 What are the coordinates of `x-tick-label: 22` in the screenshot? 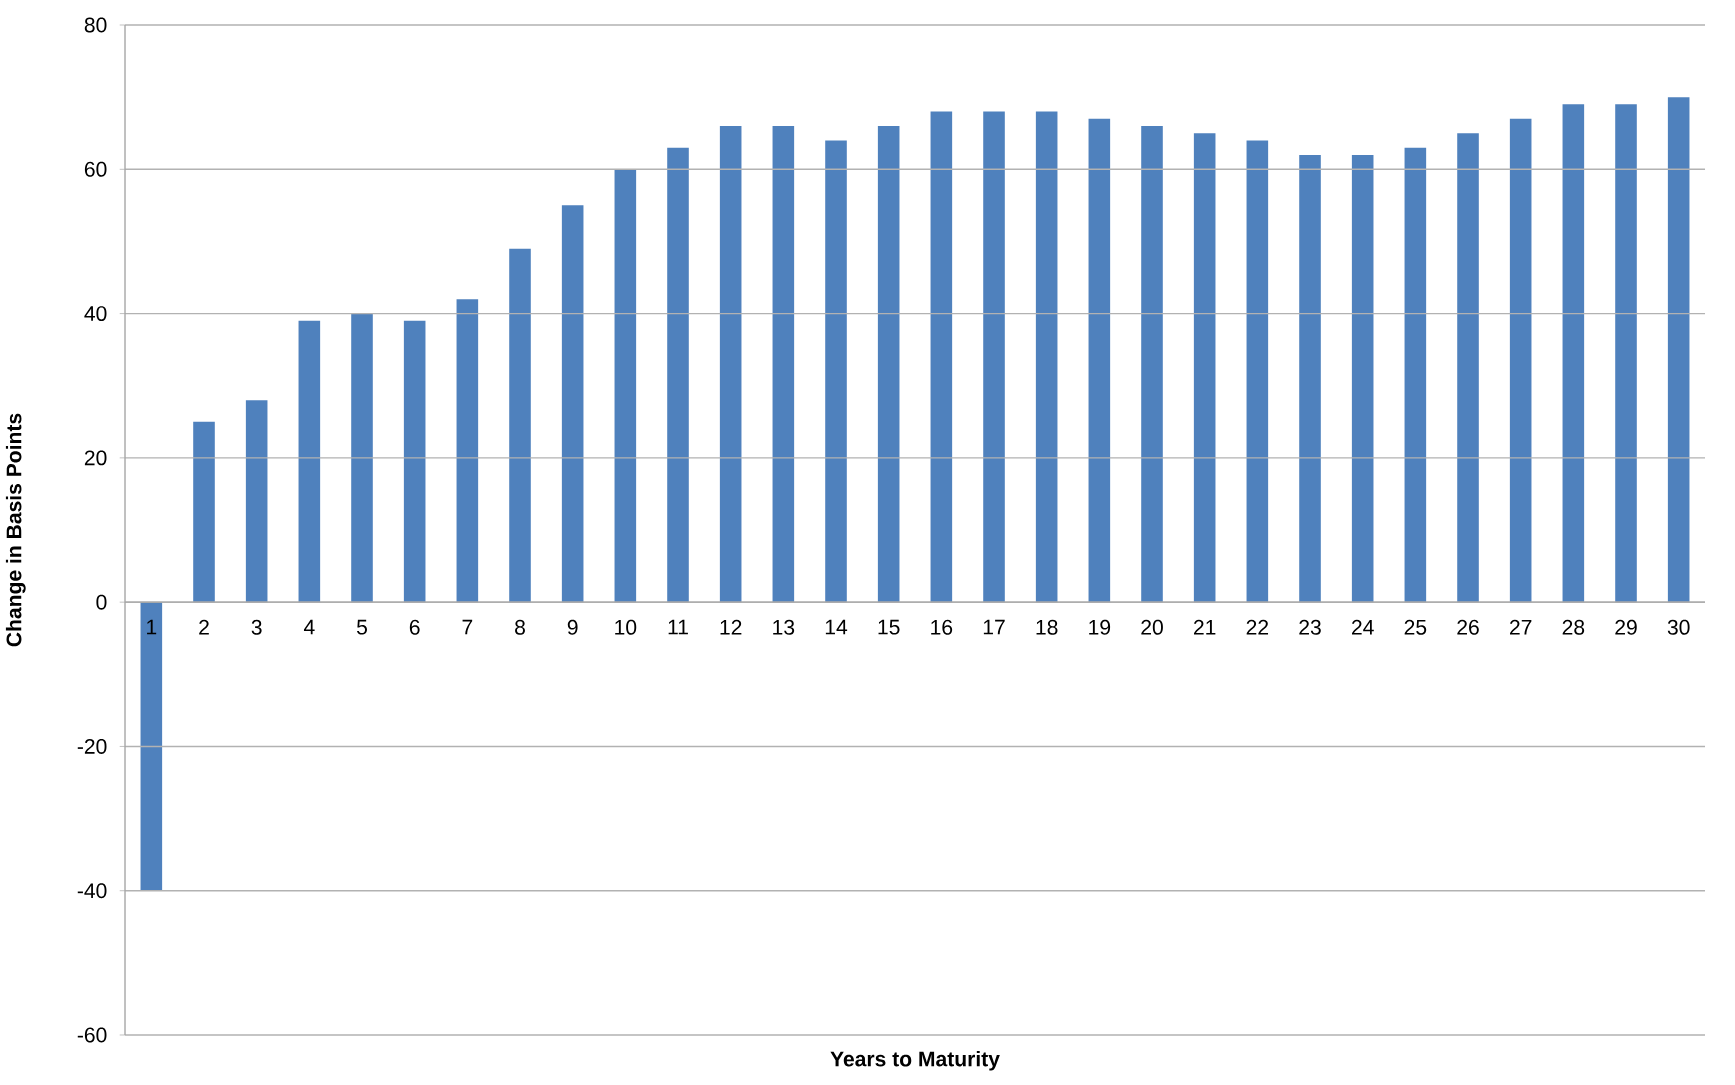 It's located at (1257, 627).